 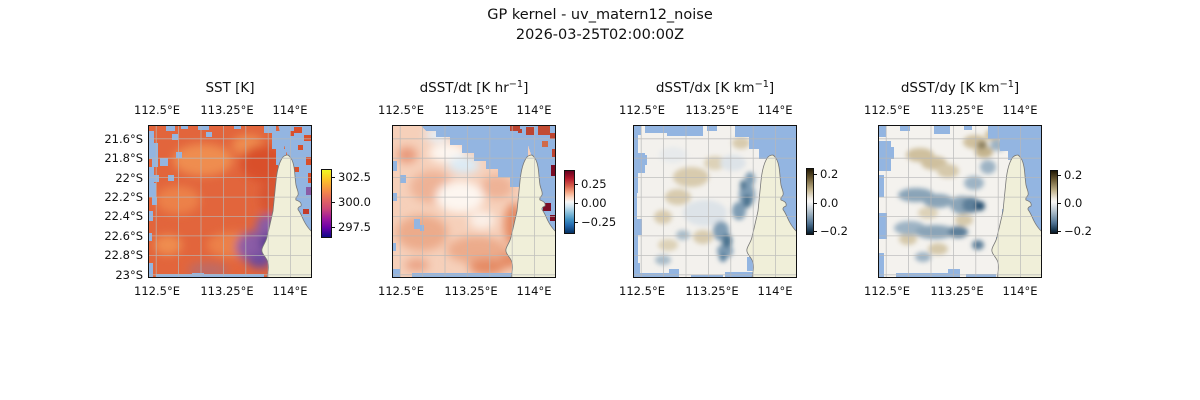 What do you see at coordinates (354, 227) in the screenshot?
I see `colorbar-tick-label: 297.5` at bounding box center [354, 227].